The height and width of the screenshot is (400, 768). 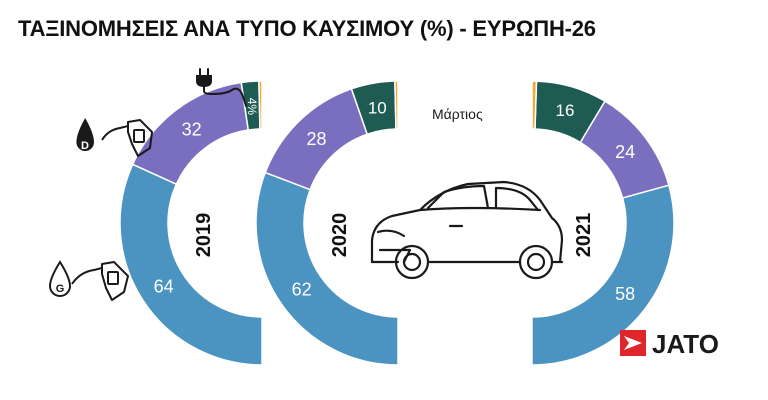 What do you see at coordinates (88, 280) in the screenshot?
I see `gasoline-pump-icon: G` at bounding box center [88, 280].